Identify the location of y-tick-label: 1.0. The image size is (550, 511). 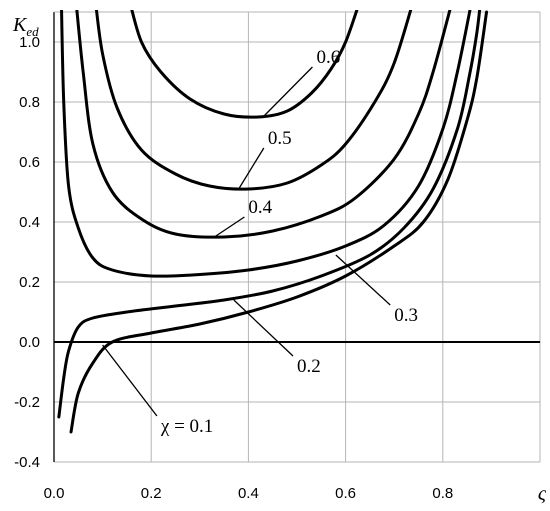
(29, 42).